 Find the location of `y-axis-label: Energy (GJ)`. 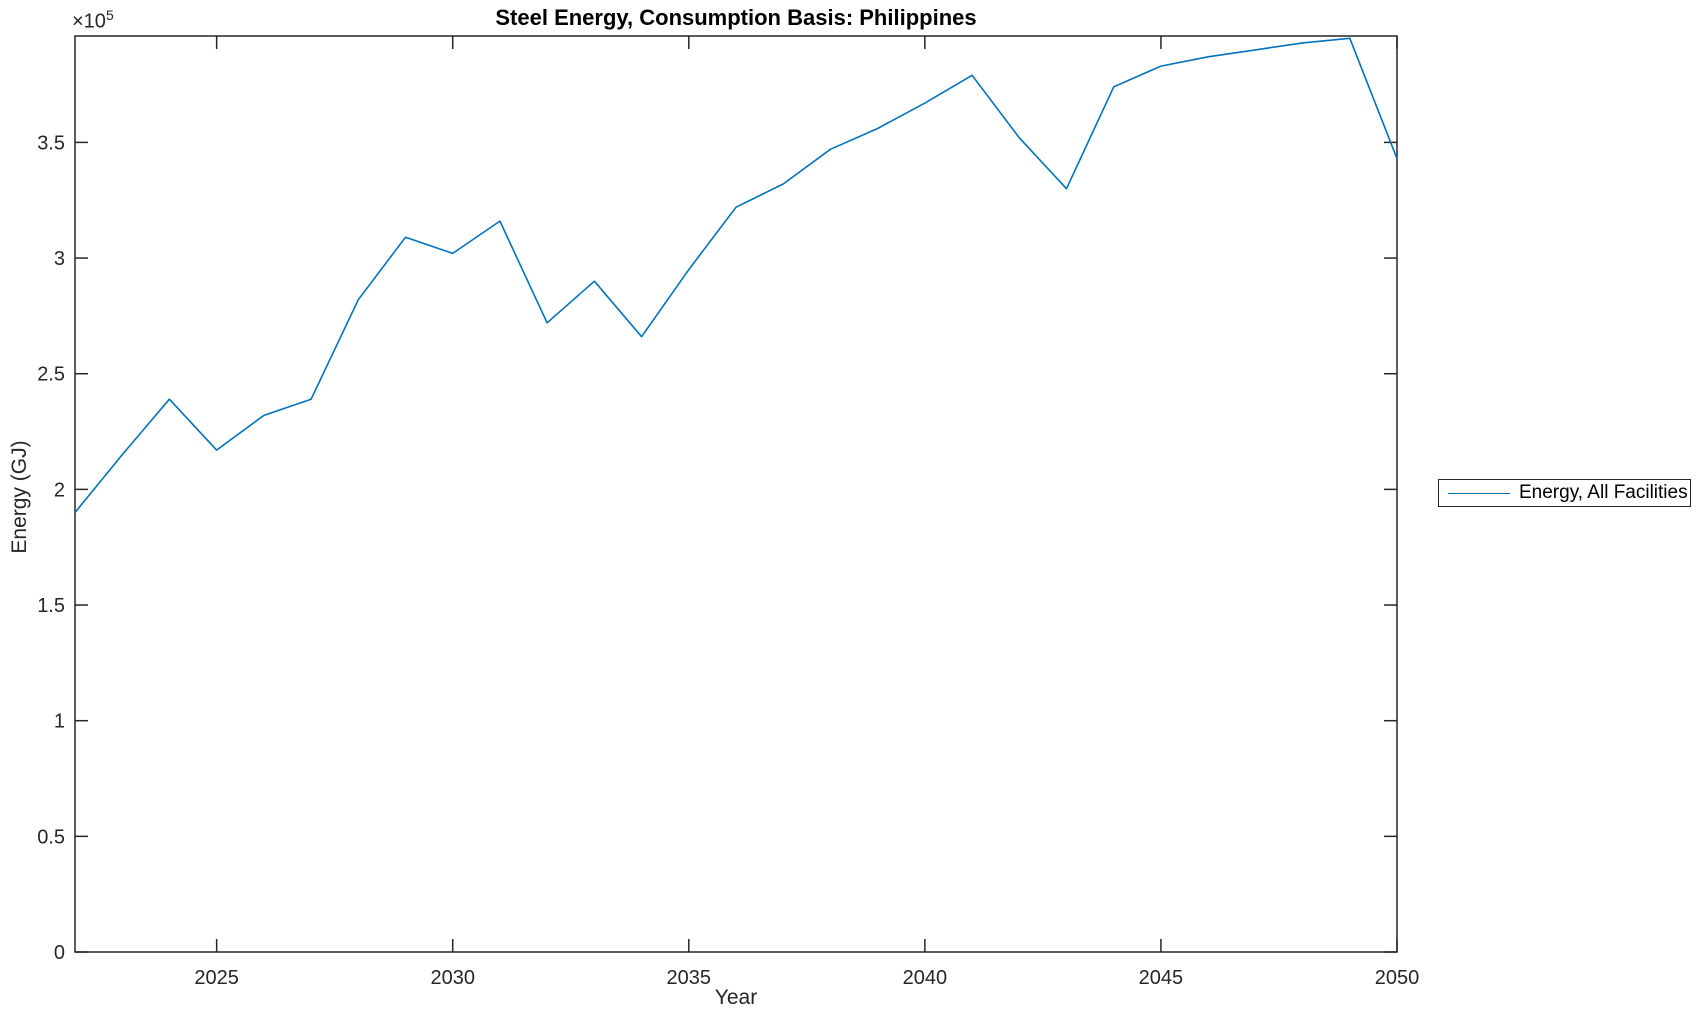

y-axis-label: Energy (GJ) is located at coordinates (19, 497).